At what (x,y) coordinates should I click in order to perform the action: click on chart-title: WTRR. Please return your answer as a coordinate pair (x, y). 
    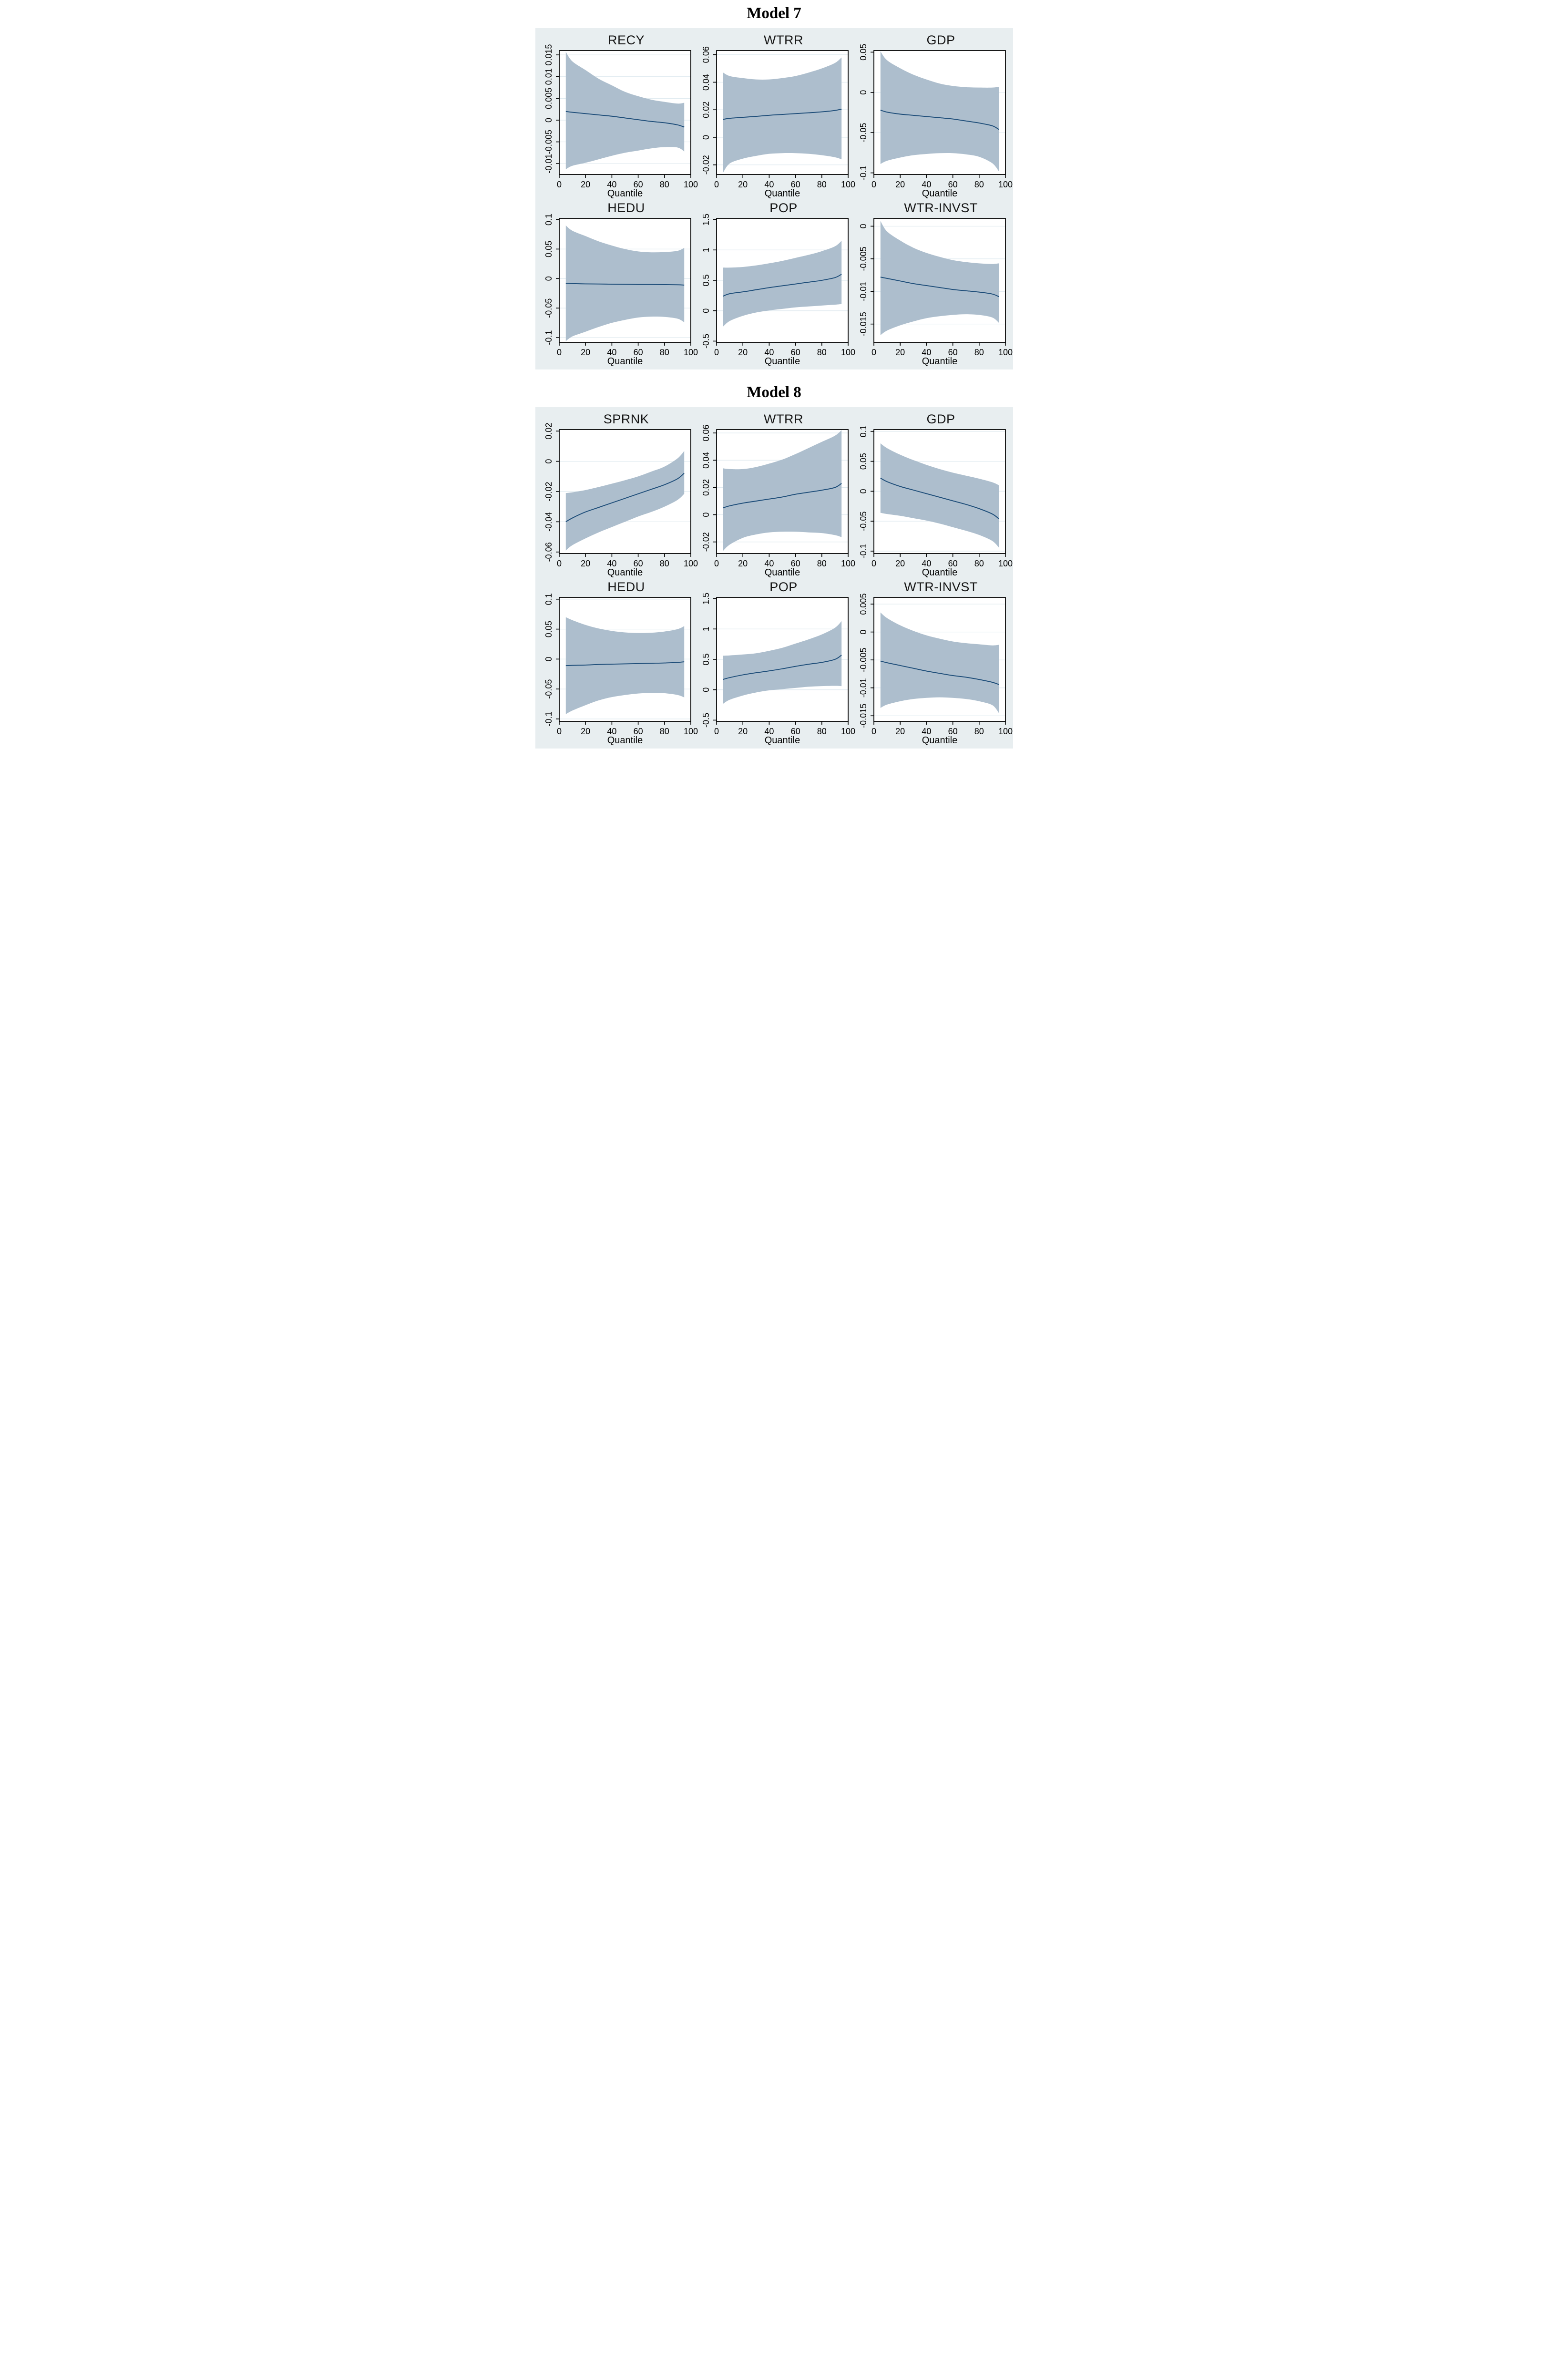
    Looking at the image, I should click on (783, 419).